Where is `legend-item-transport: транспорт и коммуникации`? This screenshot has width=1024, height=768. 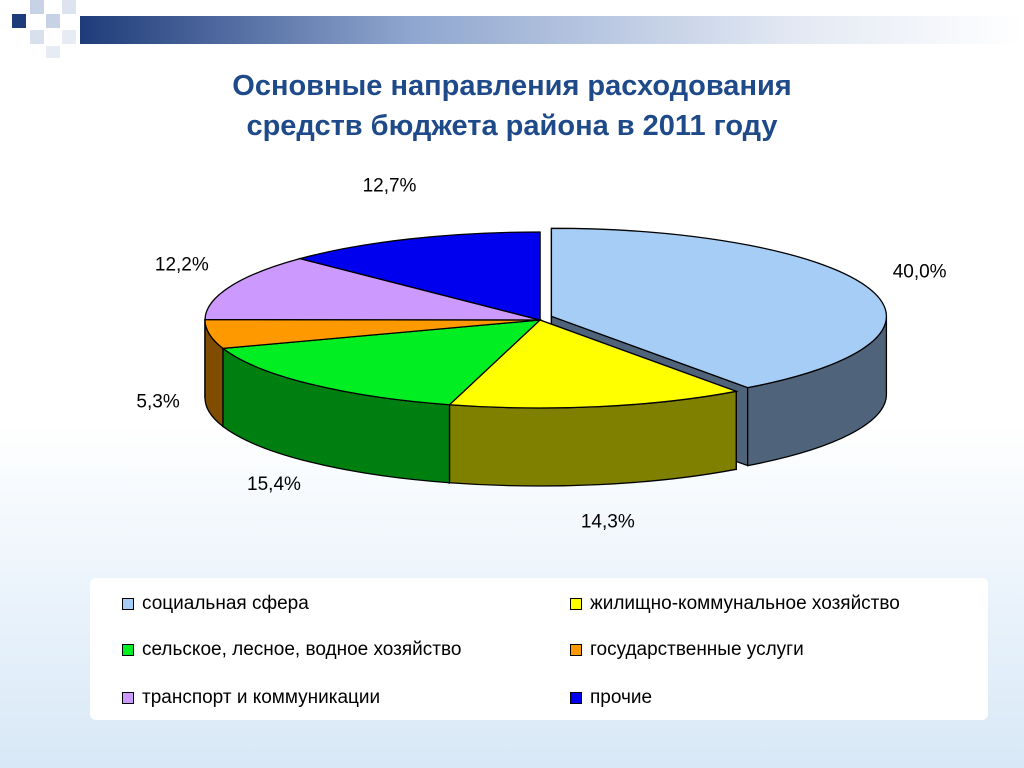
legend-item-transport: транспорт и коммуникации is located at coordinates (251, 698).